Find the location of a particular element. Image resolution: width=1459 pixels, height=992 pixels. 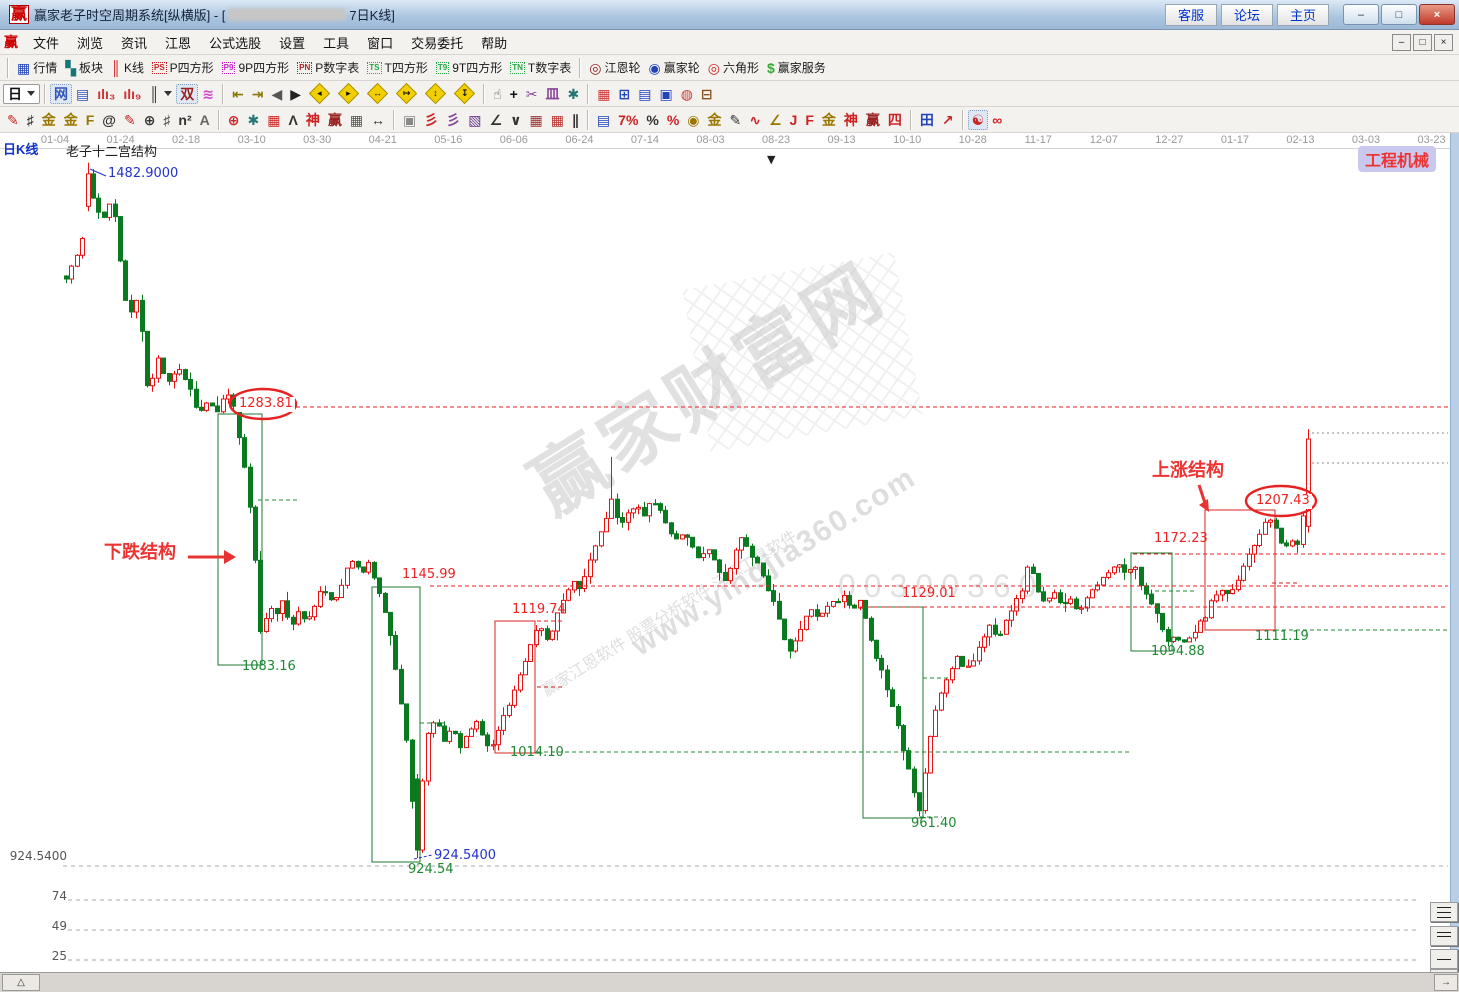

period-day-button: 日 is located at coordinates (21, 93).